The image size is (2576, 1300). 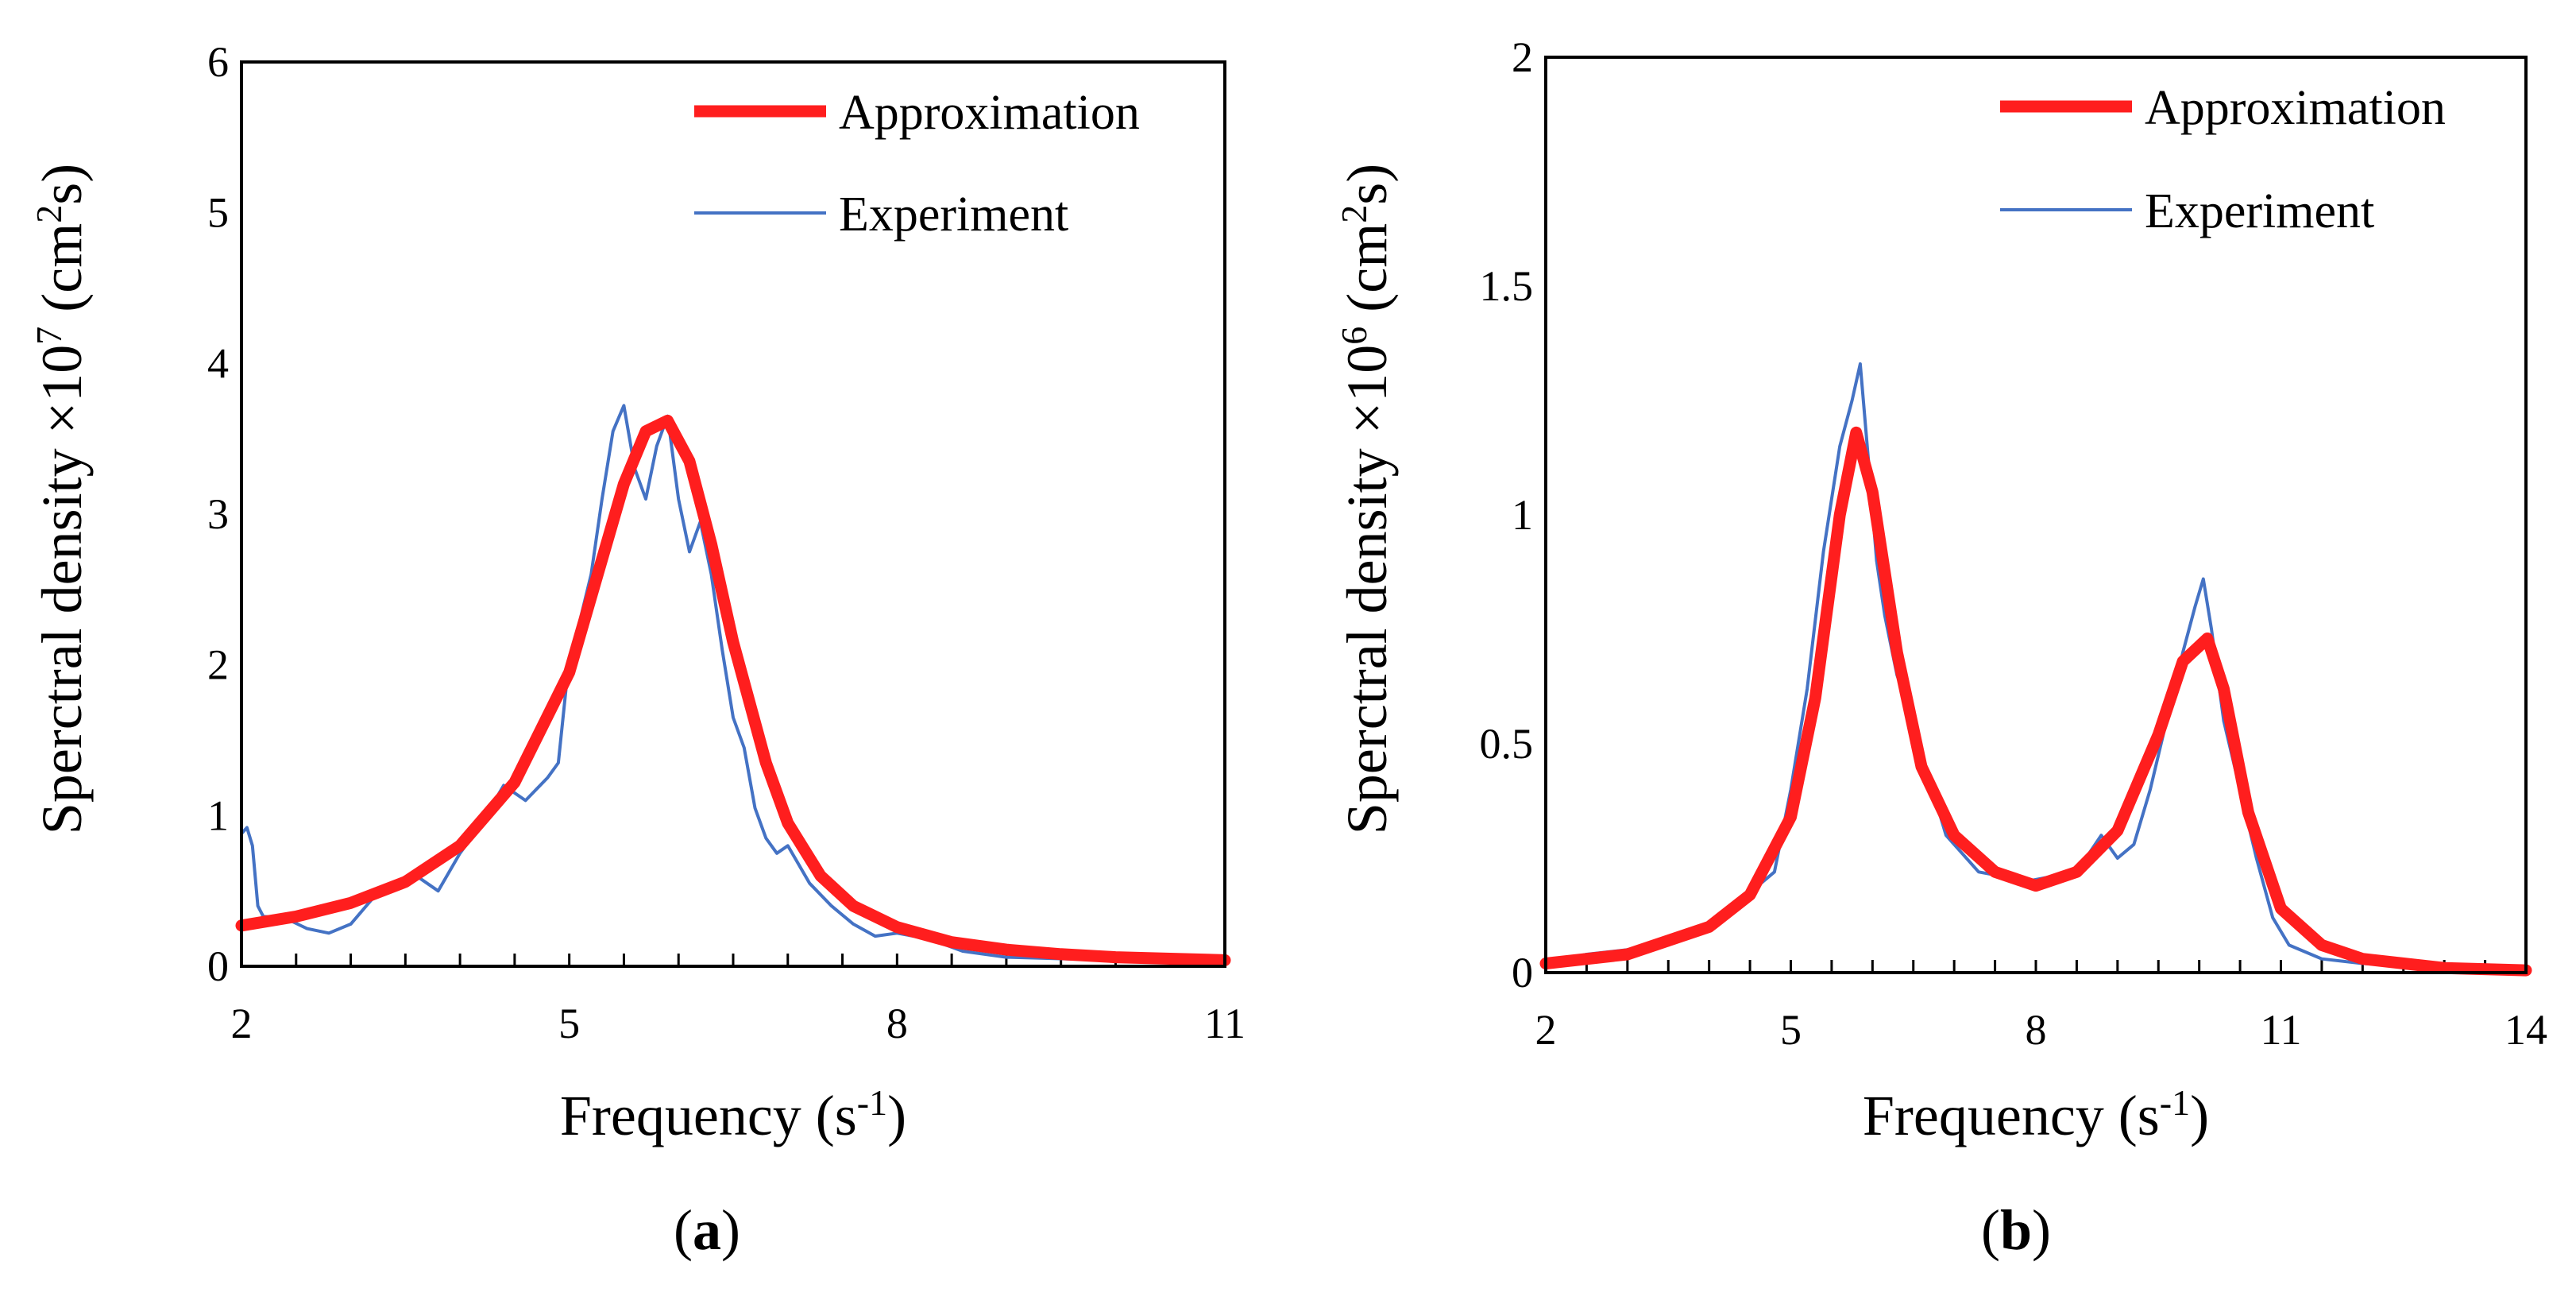 What do you see at coordinates (569, 1023) in the screenshot?
I see `chart-a-x-tick-label: 5` at bounding box center [569, 1023].